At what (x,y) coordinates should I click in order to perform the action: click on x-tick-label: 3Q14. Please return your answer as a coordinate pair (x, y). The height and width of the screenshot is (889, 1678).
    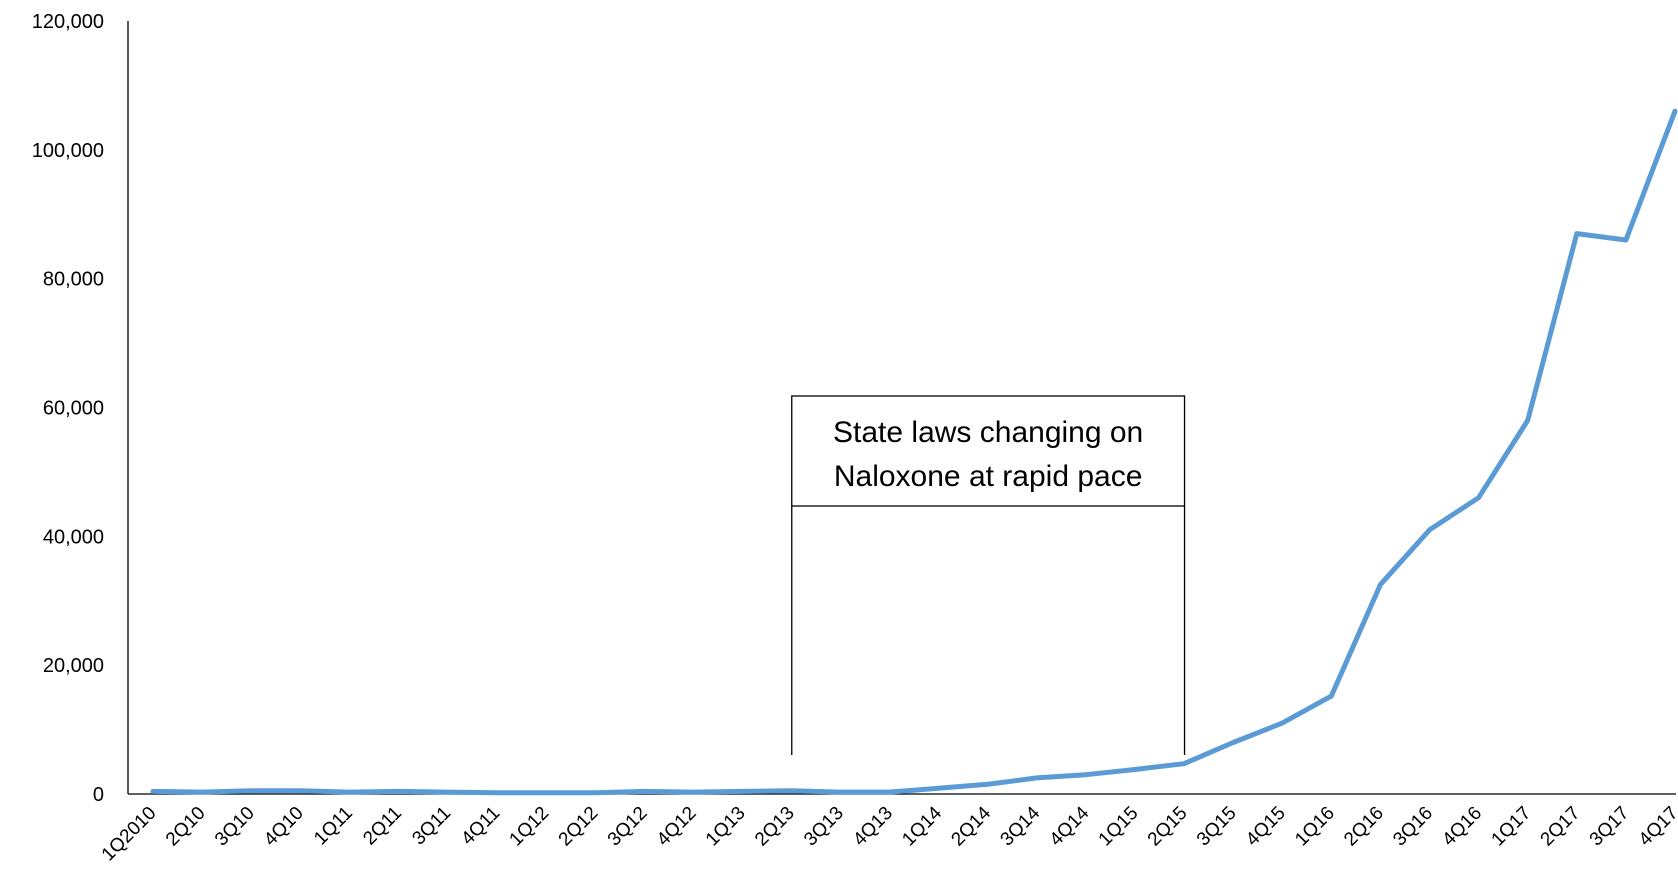
    Looking at the image, I should click on (1021, 826).